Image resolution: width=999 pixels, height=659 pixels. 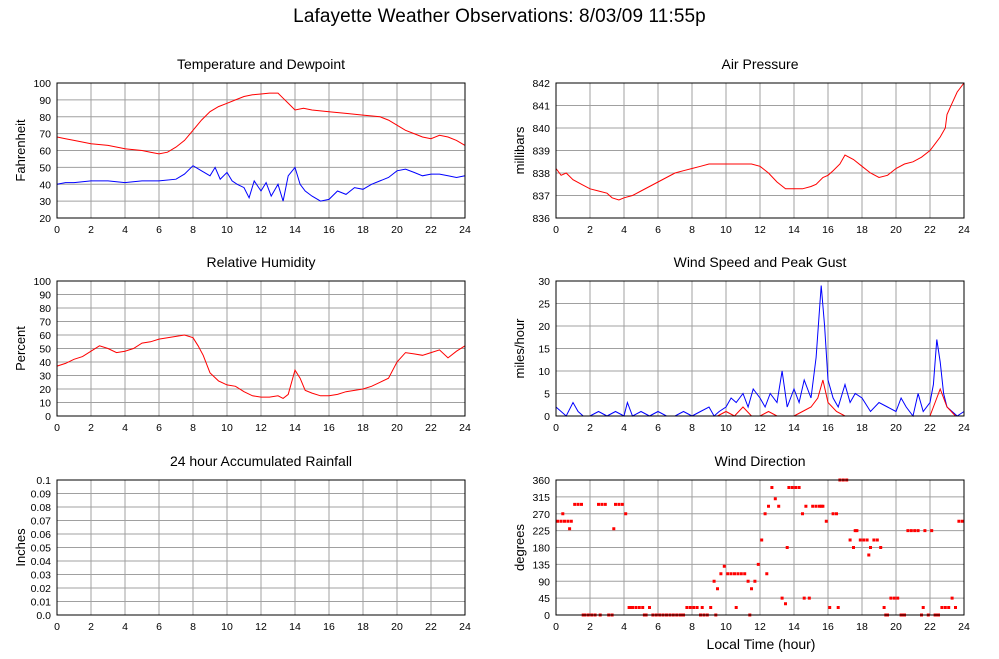 I want to click on y-tick-label: 0.09, so click(x=41, y=495).